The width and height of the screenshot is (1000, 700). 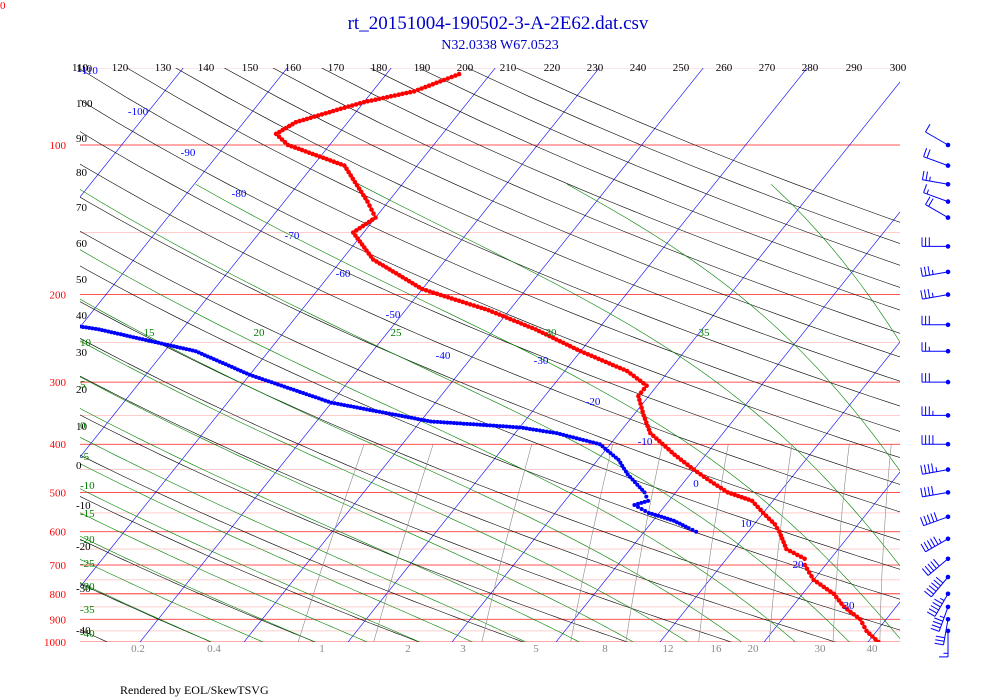 I want to click on mixing-ratio-label: 20, so click(x=754, y=649).